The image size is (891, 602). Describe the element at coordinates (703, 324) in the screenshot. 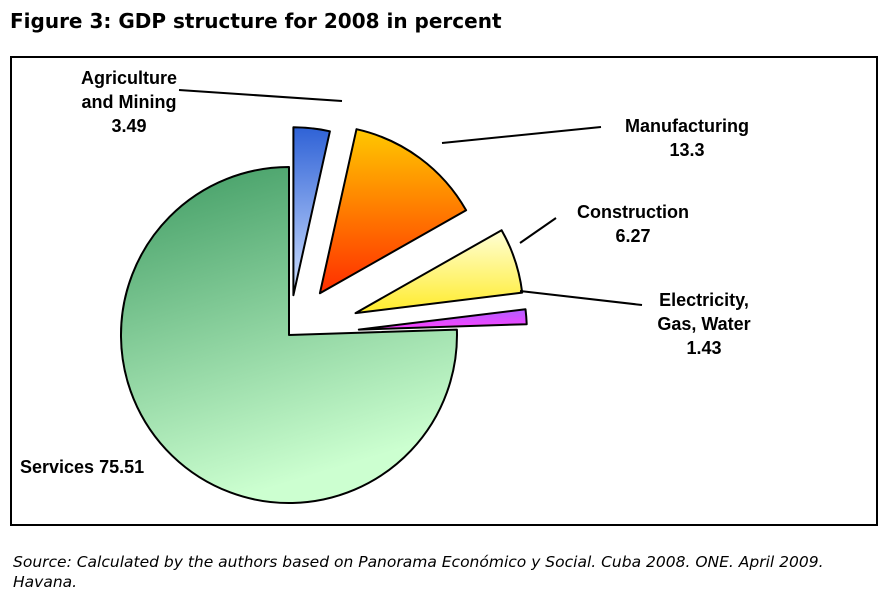

I see `slice-label-electricity: Electricity, Gas, Water 1.43` at that location.